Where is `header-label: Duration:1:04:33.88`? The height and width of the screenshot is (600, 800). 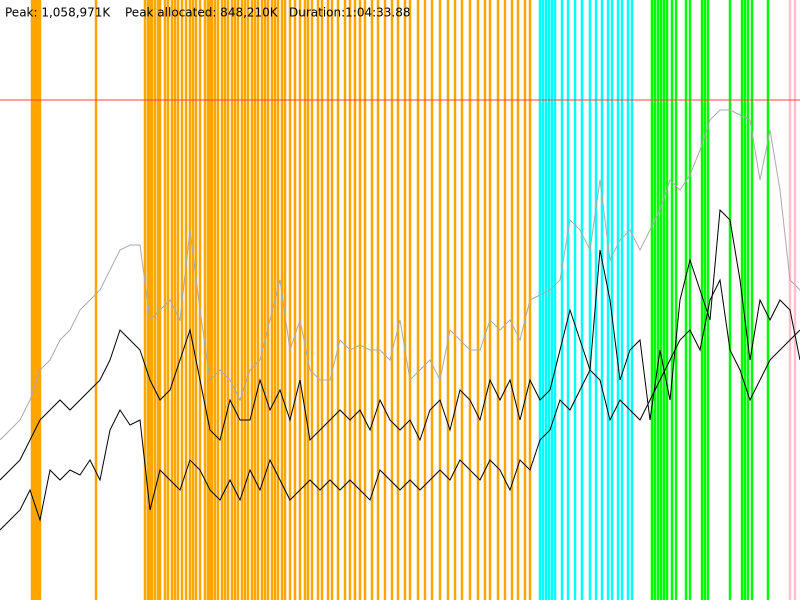
header-label: Duration:1:04:33.88 is located at coordinates (350, 13).